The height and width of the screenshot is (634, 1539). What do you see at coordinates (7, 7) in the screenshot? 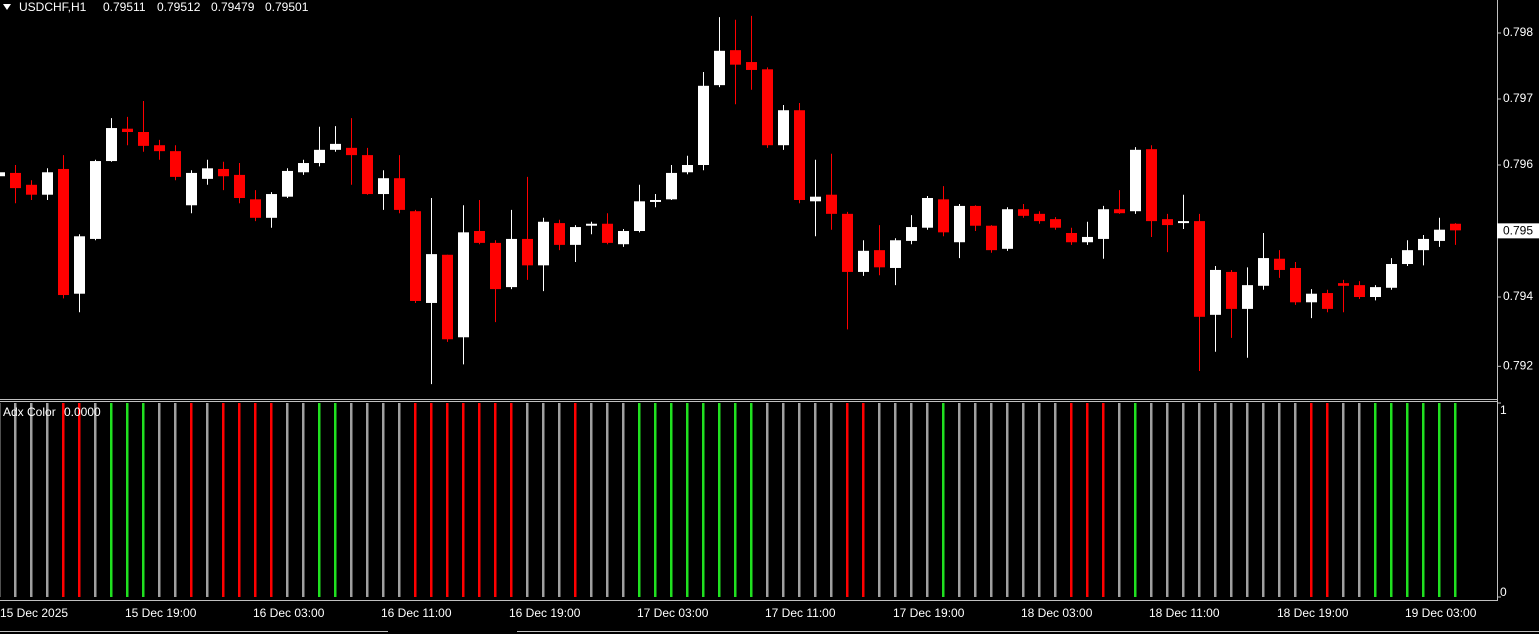
I see `collapse-icon` at bounding box center [7, 7].